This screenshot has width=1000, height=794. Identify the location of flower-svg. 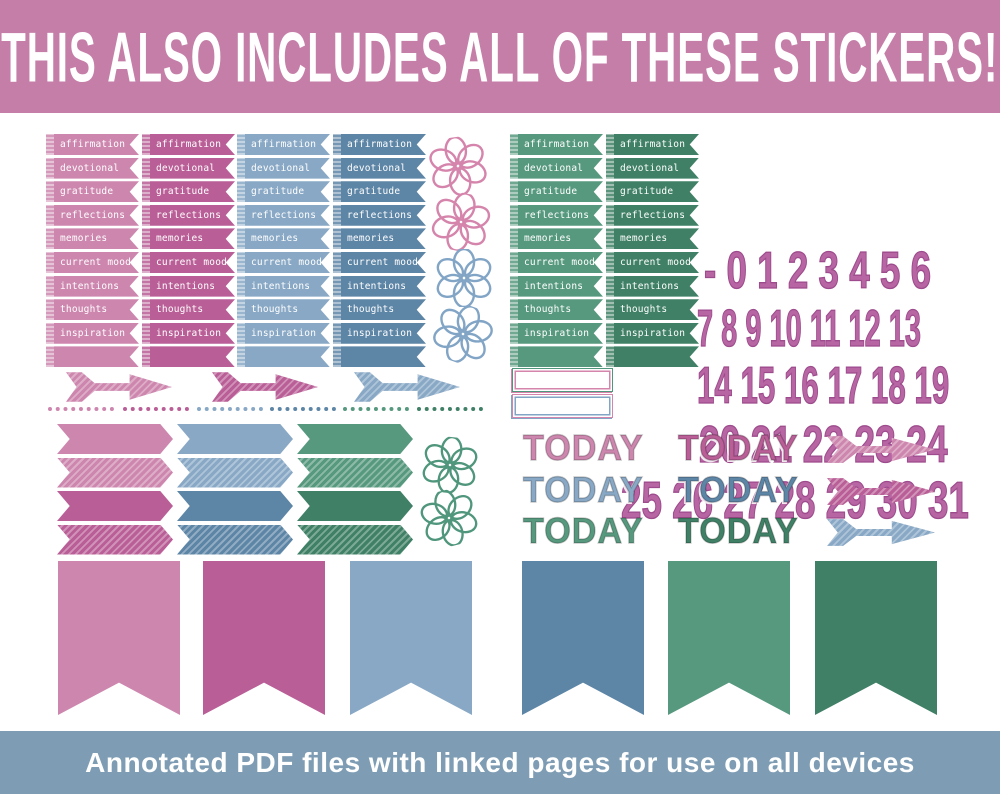
(464, 278).